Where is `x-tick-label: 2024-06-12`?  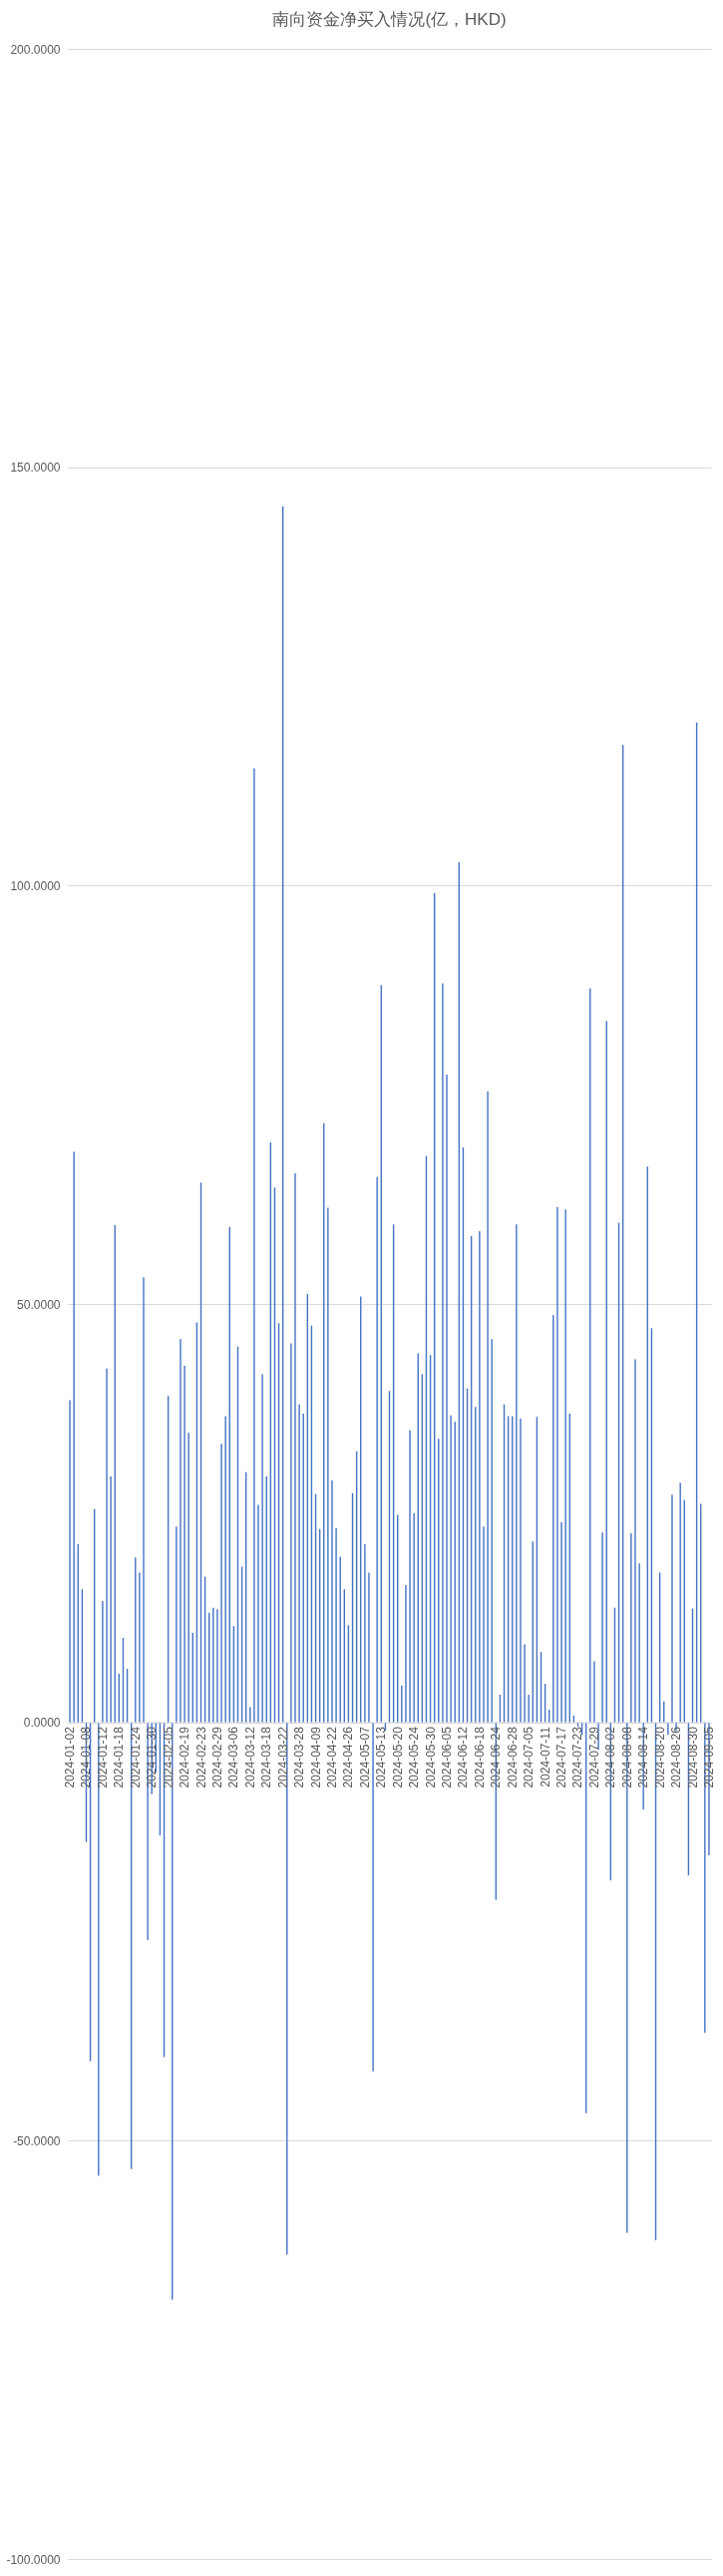
x-tick-label: 2024-06-12 is located at coordinates (463, 1757).